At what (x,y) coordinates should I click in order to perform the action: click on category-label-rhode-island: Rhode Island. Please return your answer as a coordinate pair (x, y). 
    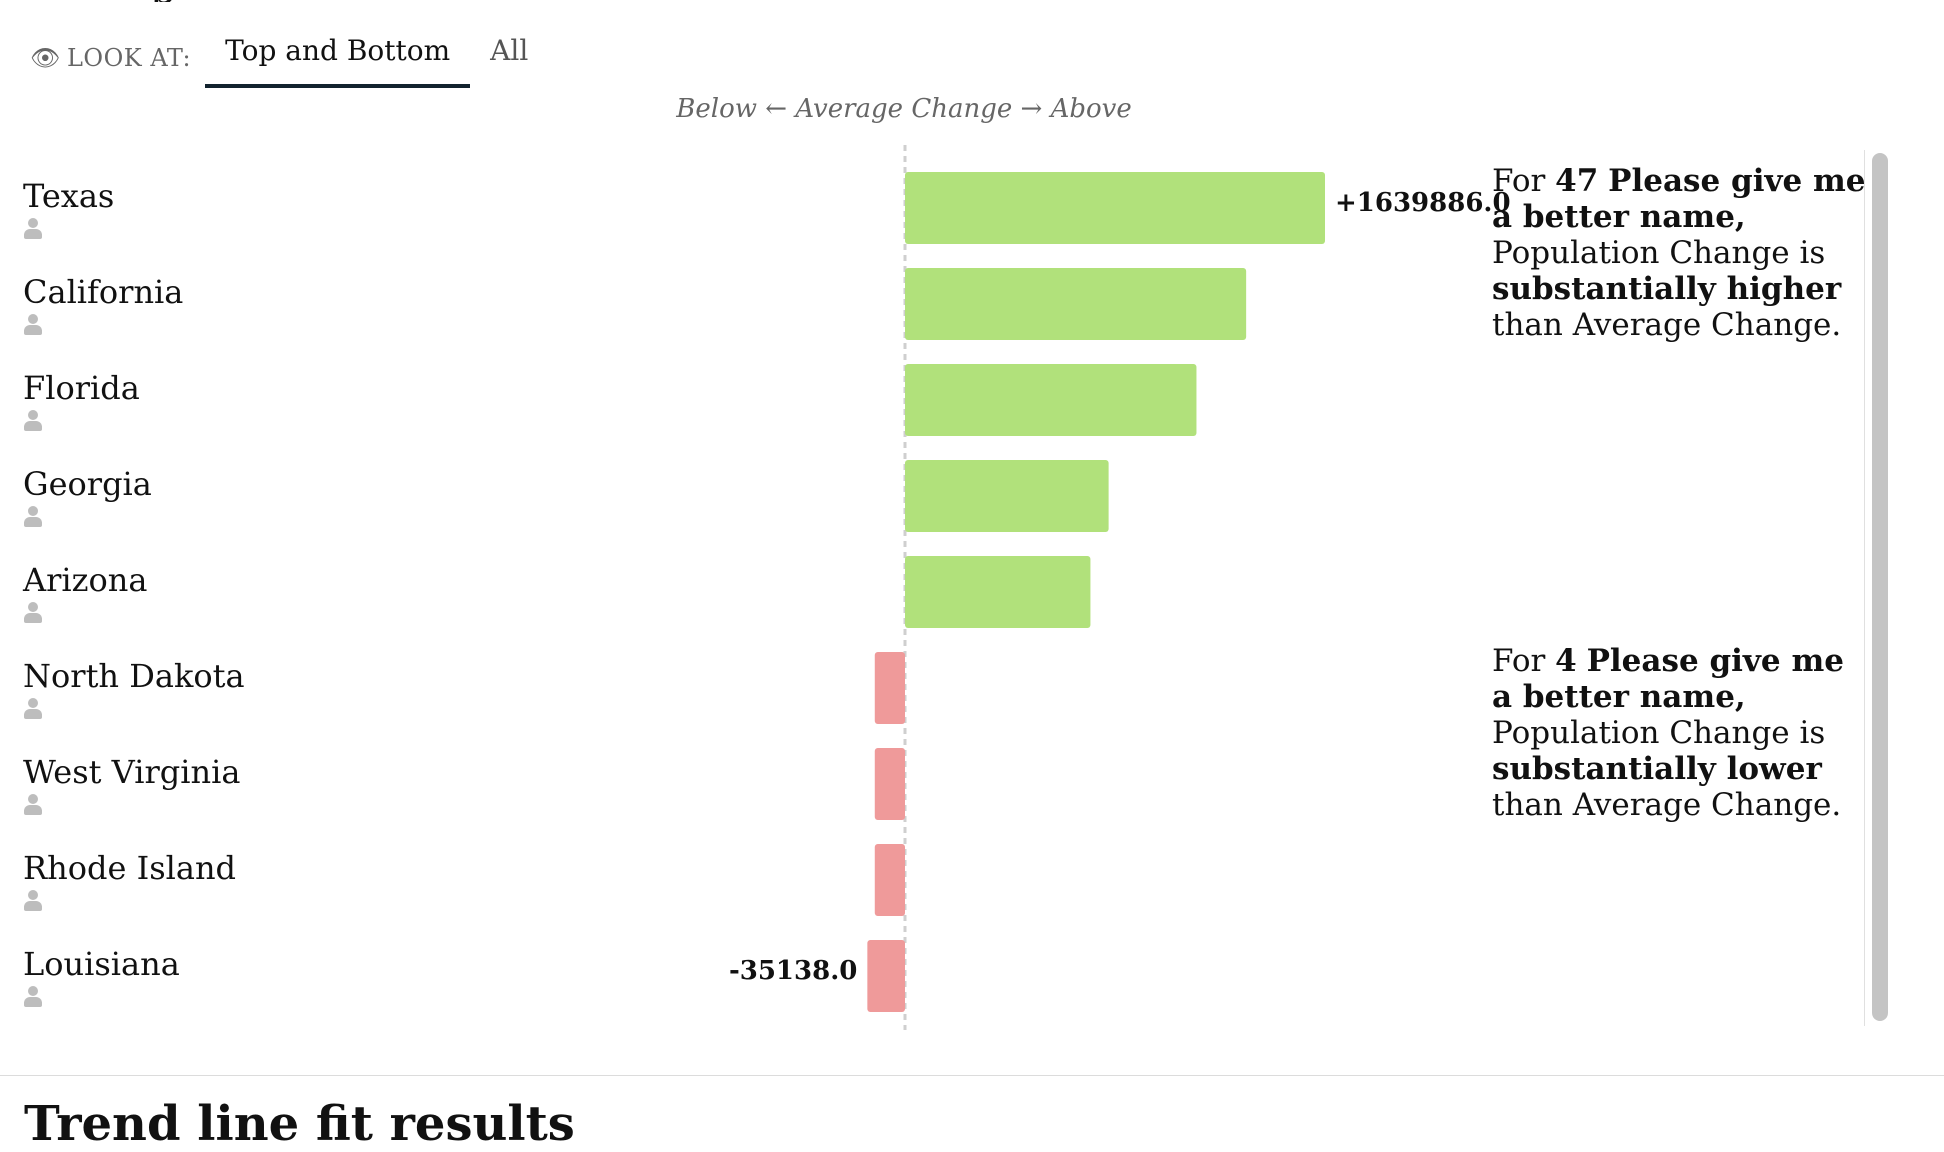
    Looking at the image, I should click on (129, 868).